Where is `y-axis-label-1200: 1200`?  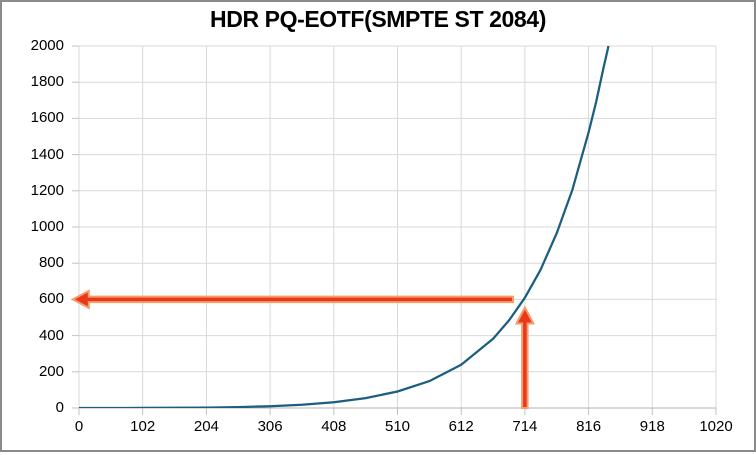 y-axis-label-1200: 1200 is located at coordinates (47, 190).